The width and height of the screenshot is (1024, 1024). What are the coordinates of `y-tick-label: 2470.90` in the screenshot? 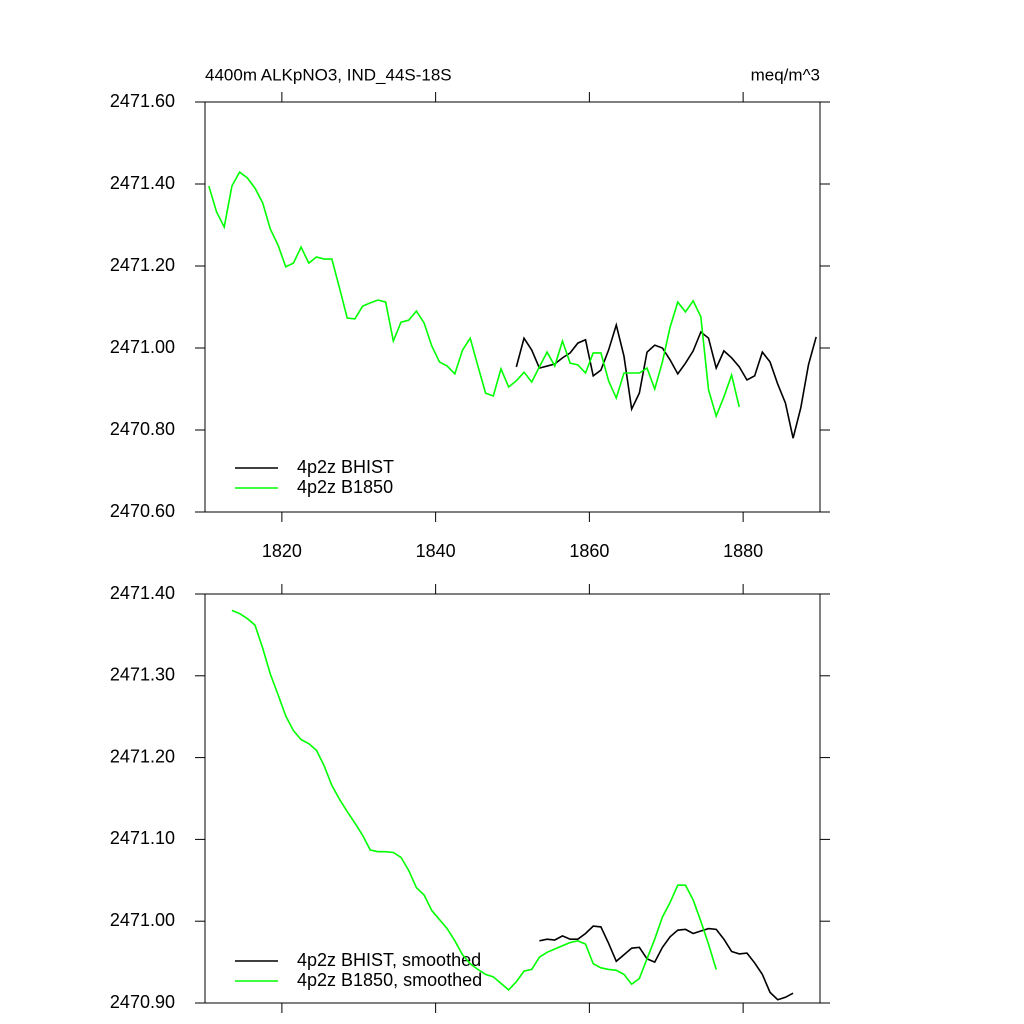 It's located at (142, 1002).